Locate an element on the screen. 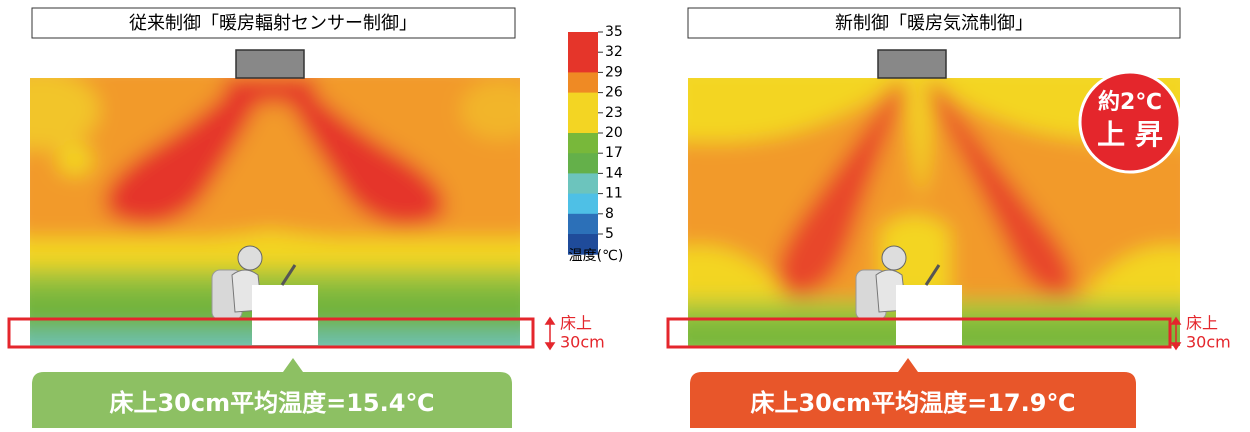  legend-tick-label: 29 is located at coordinates (614, 72).